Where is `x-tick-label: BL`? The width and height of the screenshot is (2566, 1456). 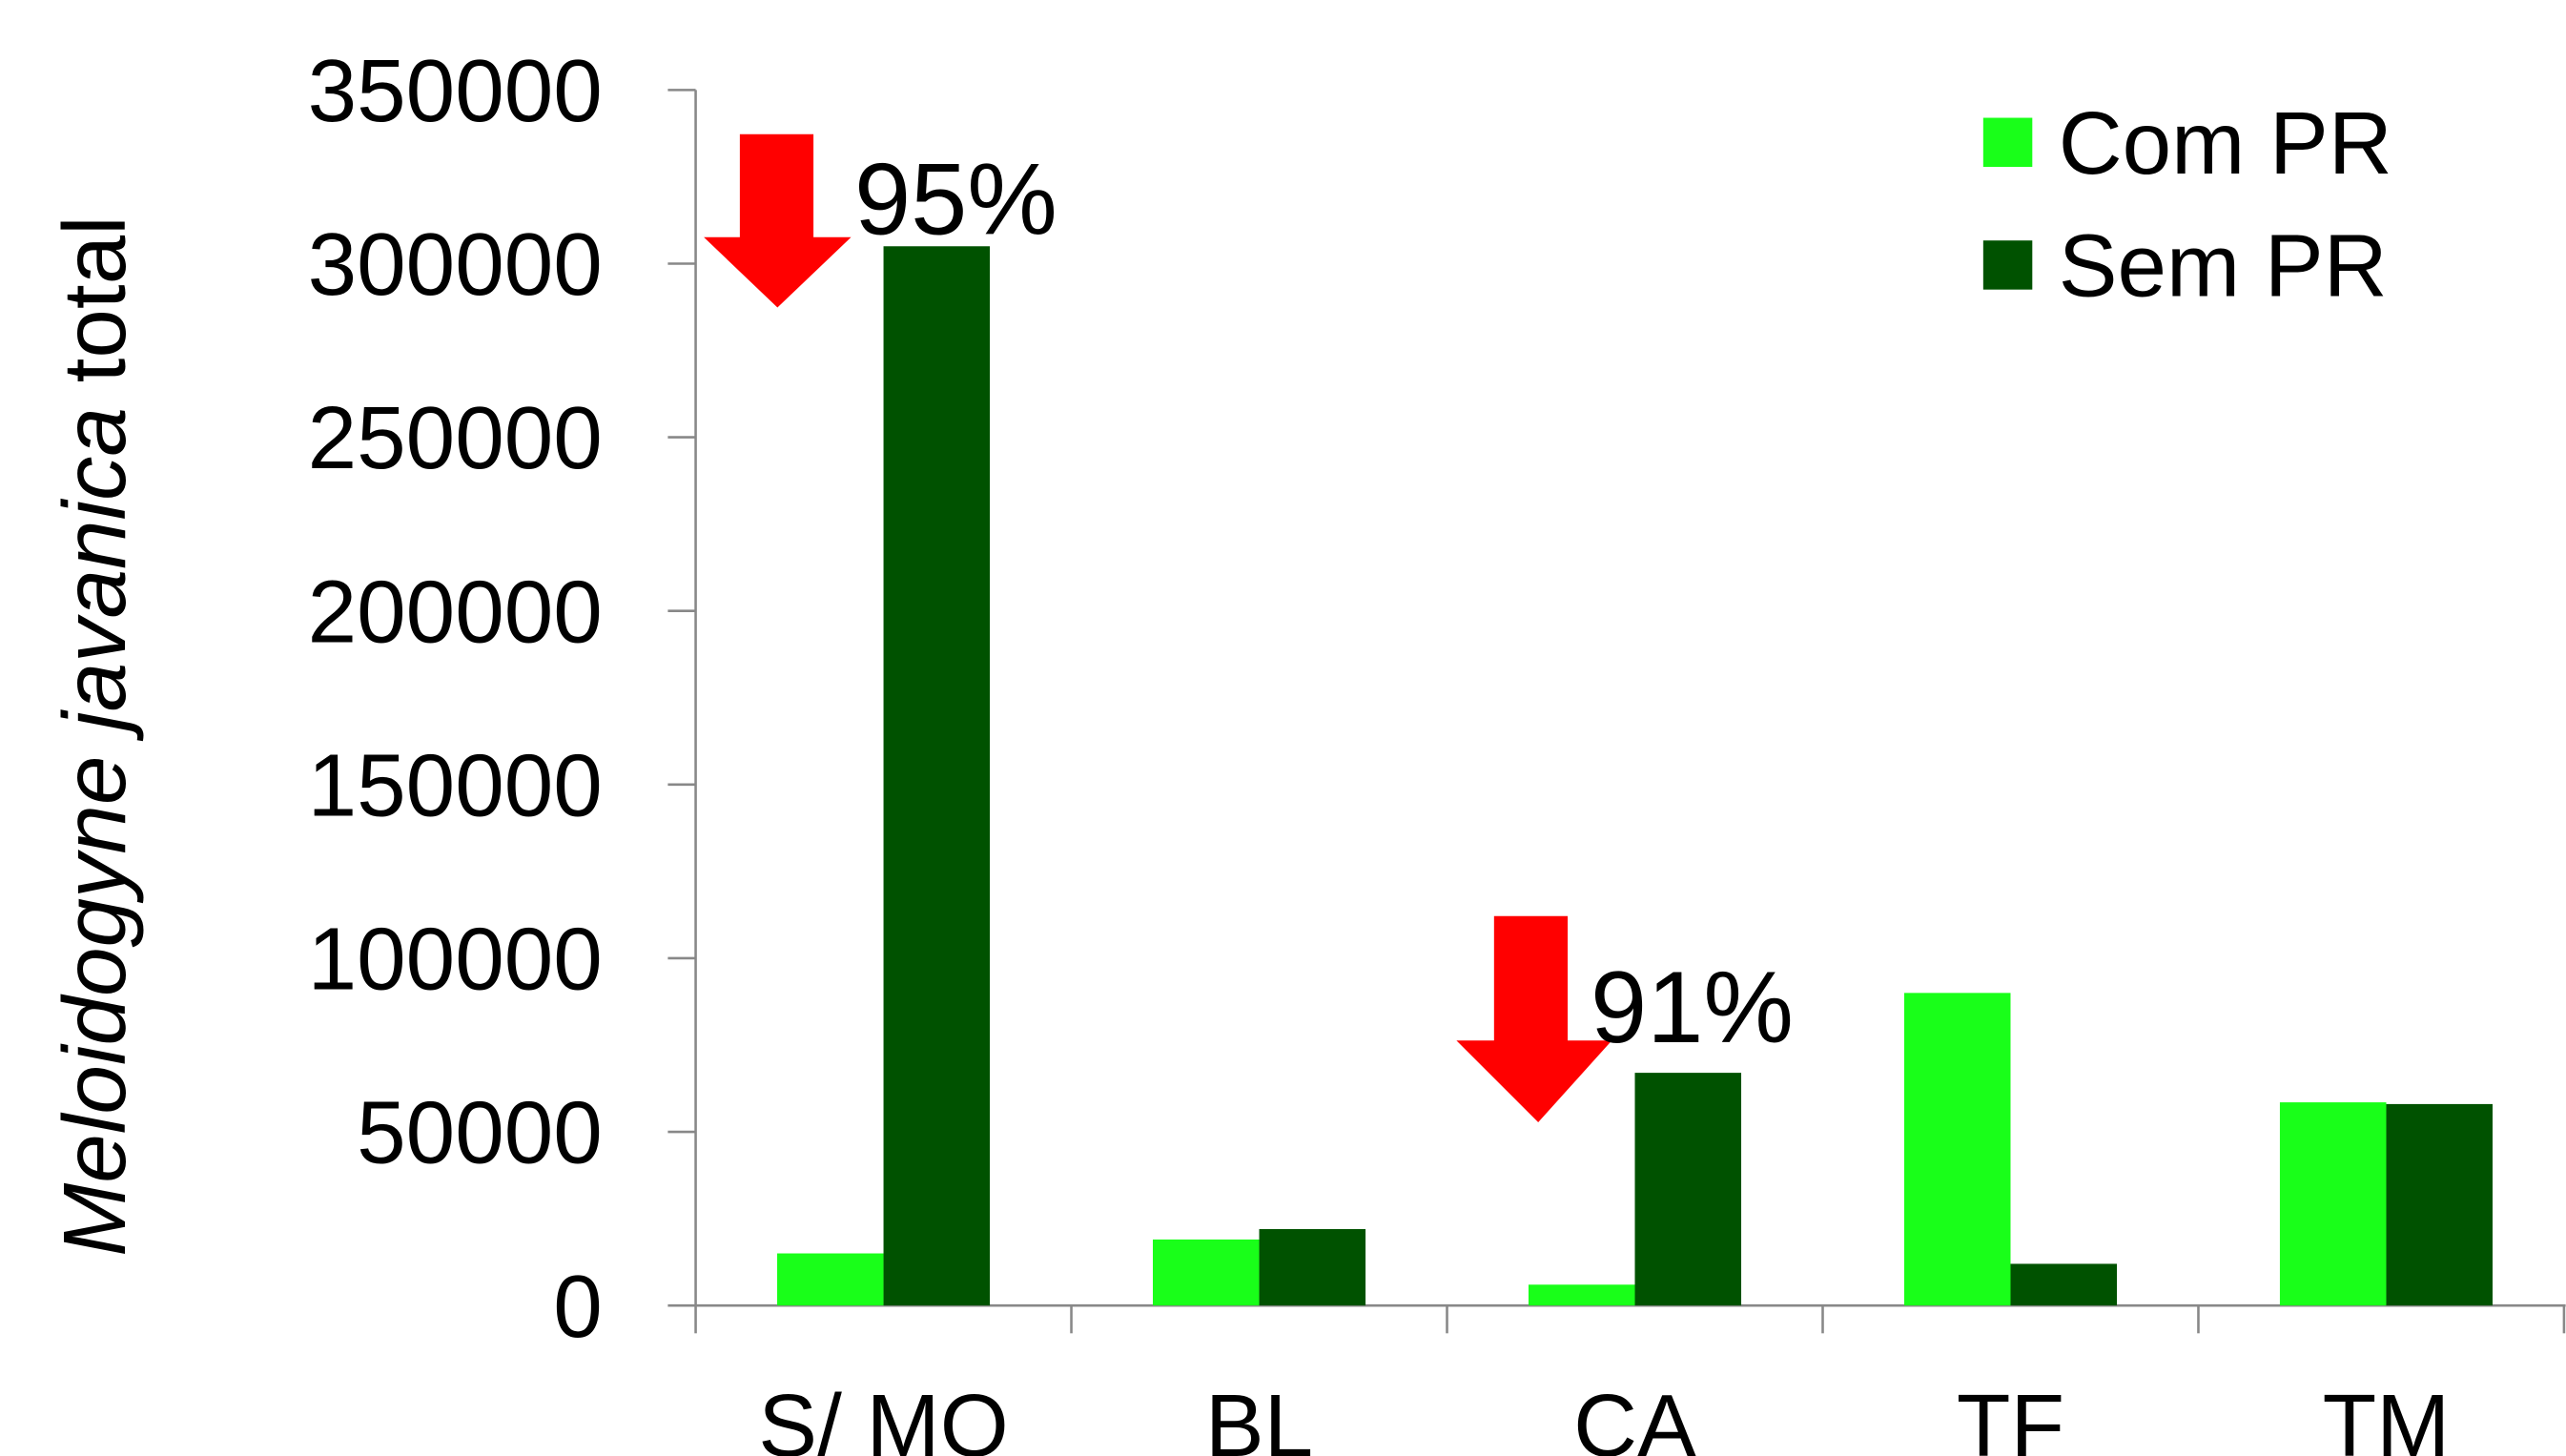
x-tick-label: BL is located at coordinates (1259, 1416).